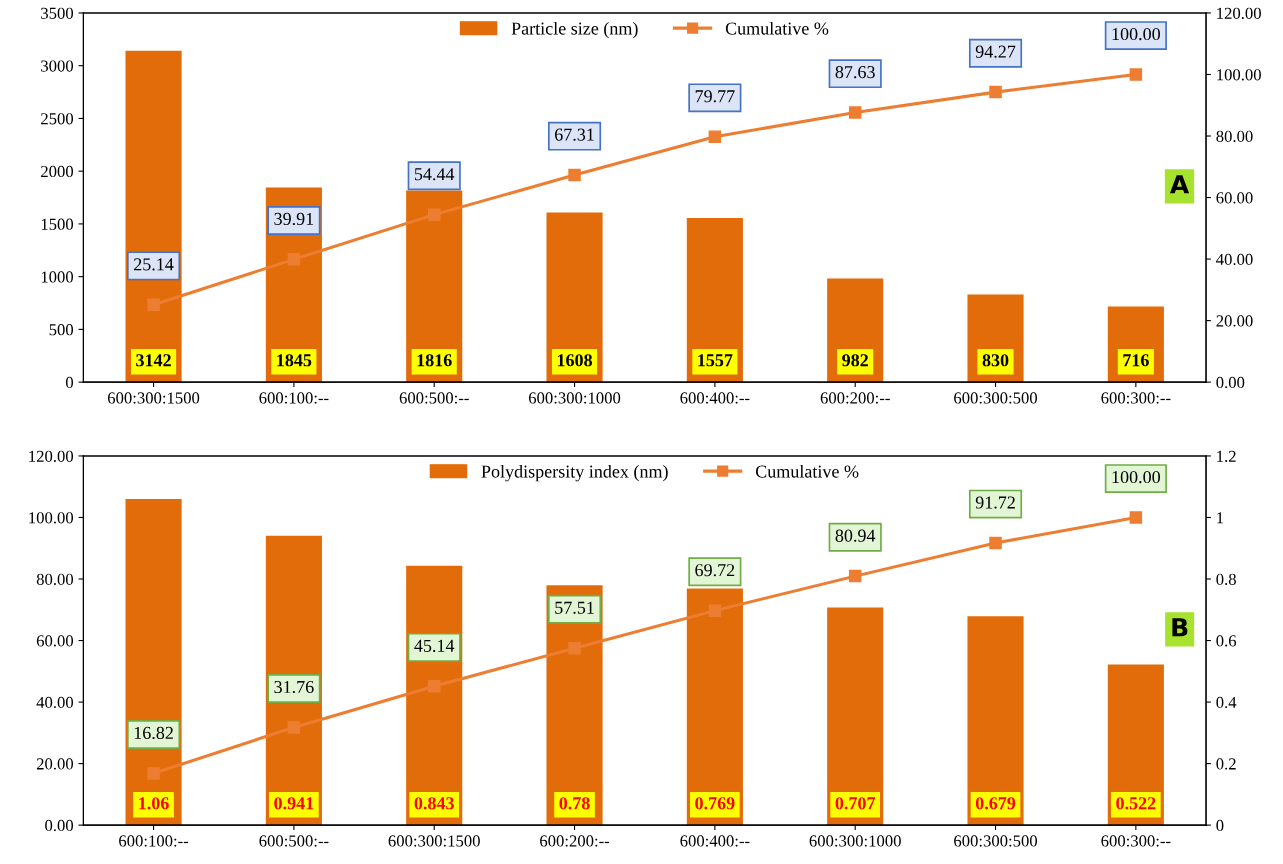  Describe the element at coordinates (1239, 13) in the screenshot. I see `y2-tick-label: 120.00` at that location.